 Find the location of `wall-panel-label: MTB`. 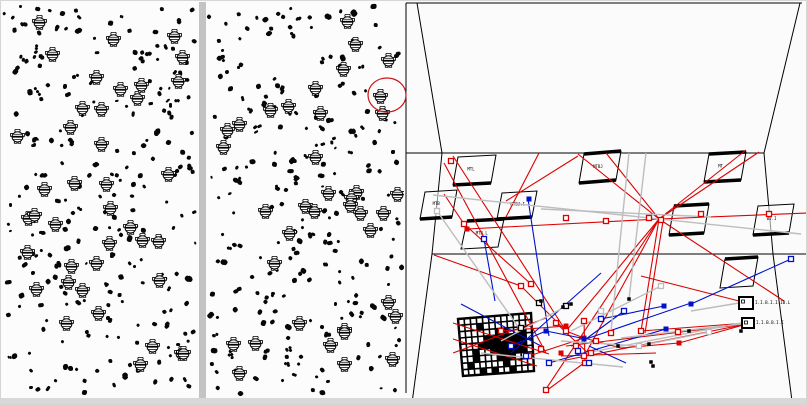

wall-panel-label: MTB is located at coordinates (437, 203).